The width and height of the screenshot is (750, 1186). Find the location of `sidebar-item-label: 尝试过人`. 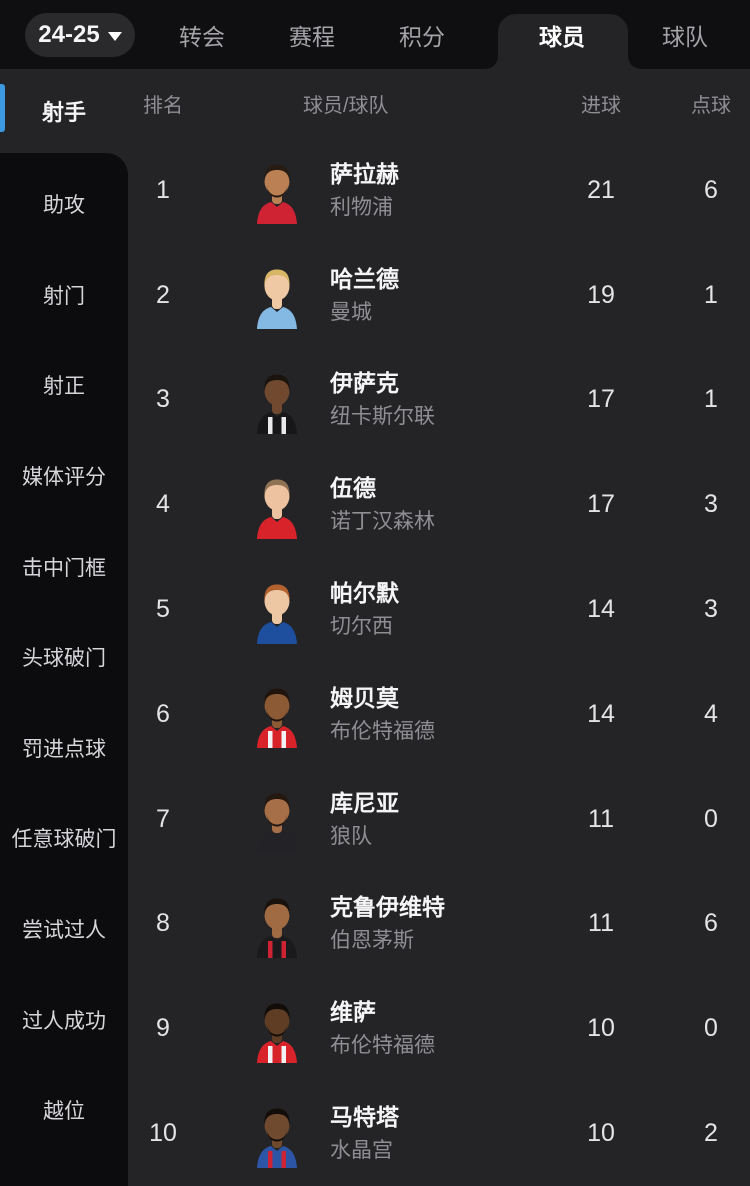

sidebar-item-label: 尝试过人 is located at coordinates (64, 931).